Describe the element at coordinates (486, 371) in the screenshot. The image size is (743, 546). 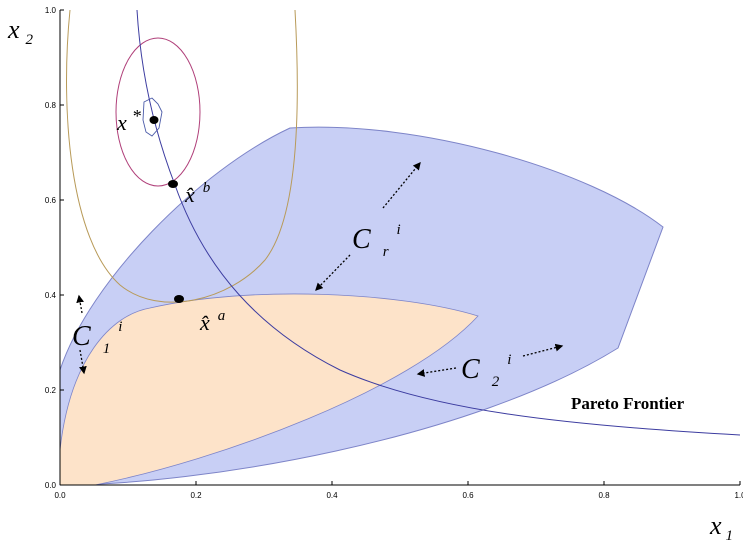
I see `c-2-label: C 2i` at that location.